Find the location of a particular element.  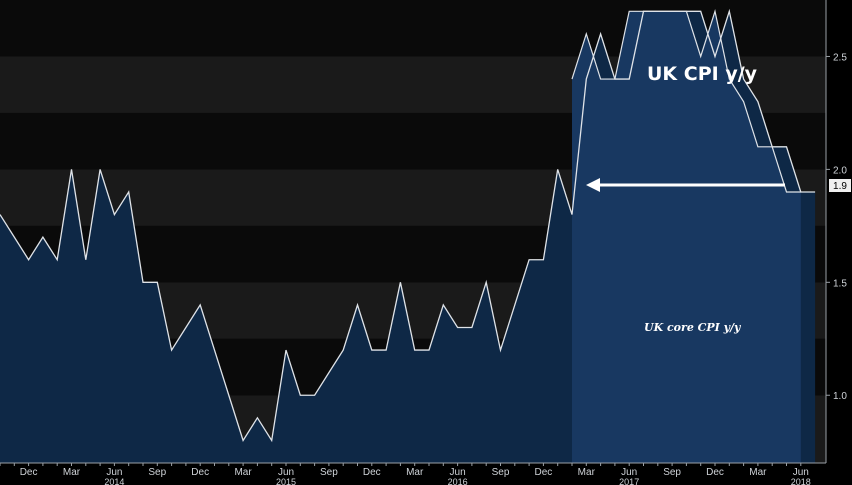

y-tick-label: 1.0 is located at coordinates (840, 396).